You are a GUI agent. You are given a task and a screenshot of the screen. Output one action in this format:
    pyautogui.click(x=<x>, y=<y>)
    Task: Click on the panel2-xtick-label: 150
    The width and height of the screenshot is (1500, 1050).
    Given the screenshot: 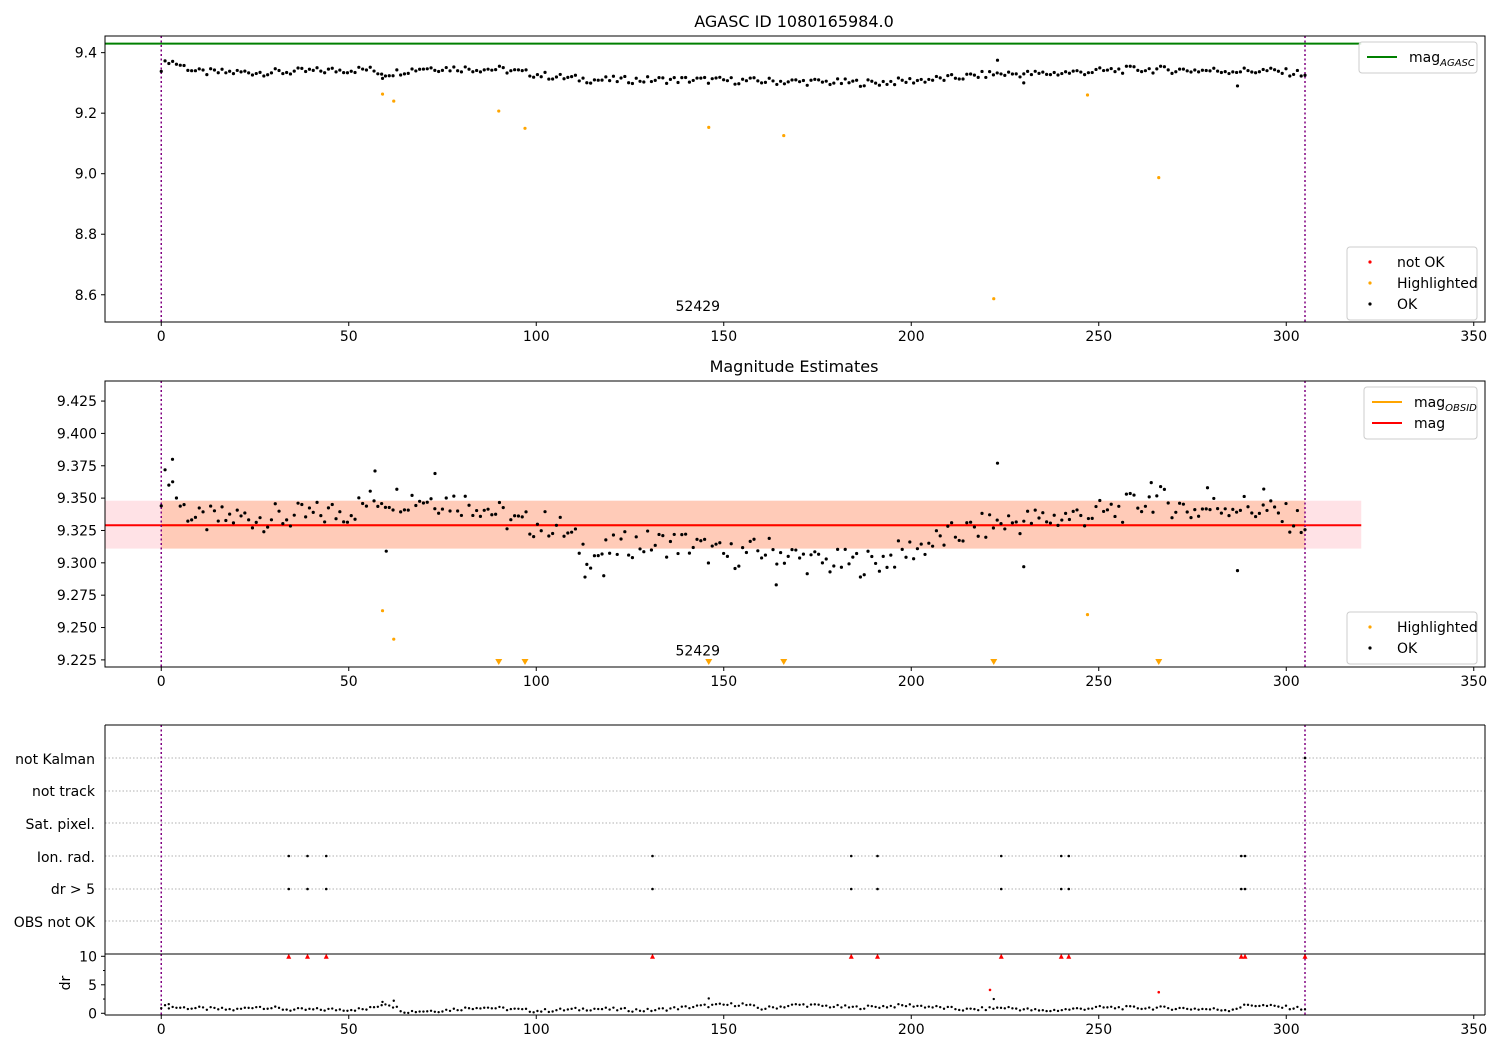 What is the action you would take?
    pyautogui.click(x=723, y=682)
    